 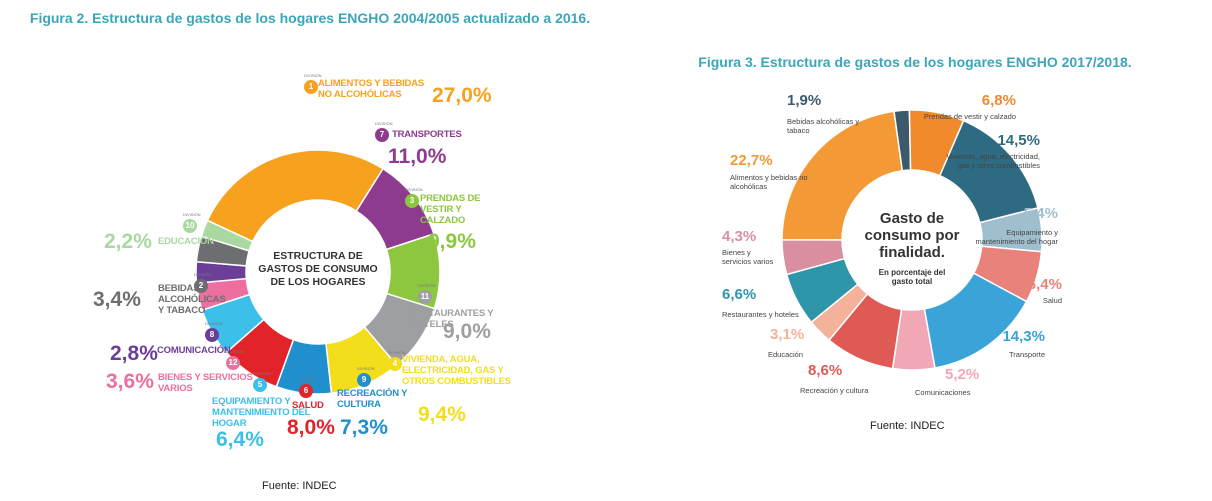 I want to click on division-number: 10, so click(x=190, y=226).